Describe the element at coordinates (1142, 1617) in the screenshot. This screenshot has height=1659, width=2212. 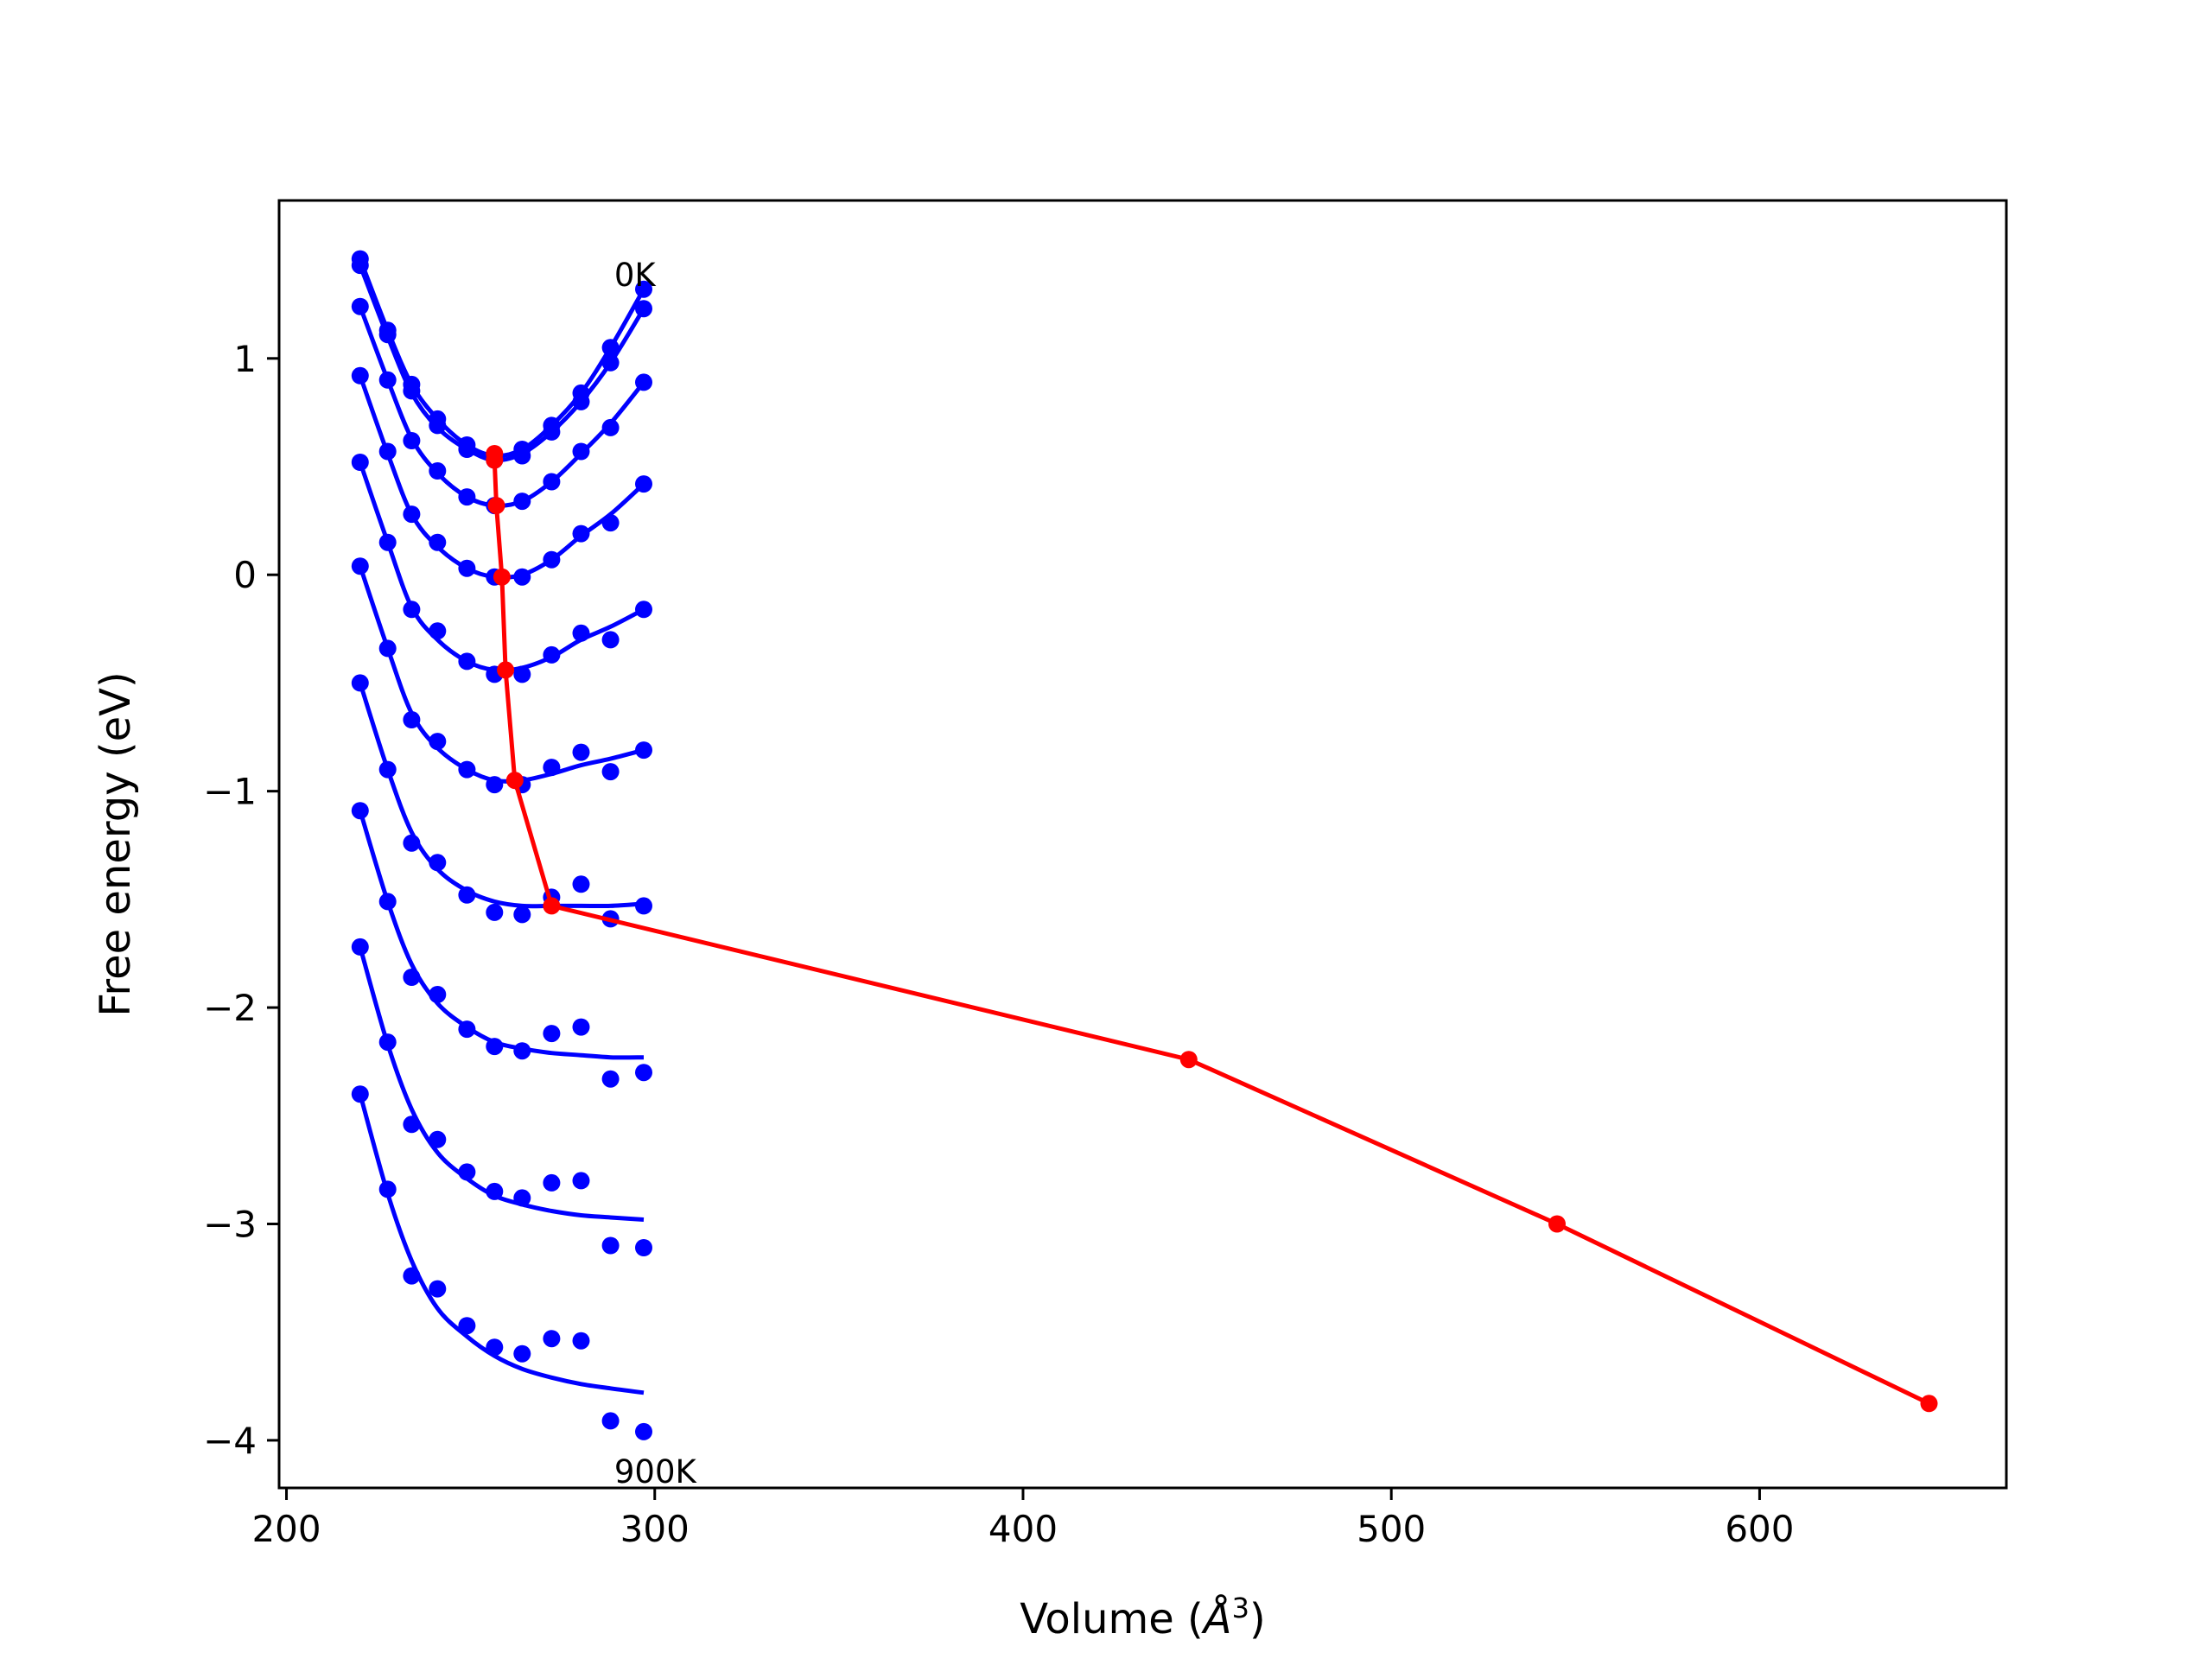
I see `x-axis-label: Volume (Å3)` at that location.